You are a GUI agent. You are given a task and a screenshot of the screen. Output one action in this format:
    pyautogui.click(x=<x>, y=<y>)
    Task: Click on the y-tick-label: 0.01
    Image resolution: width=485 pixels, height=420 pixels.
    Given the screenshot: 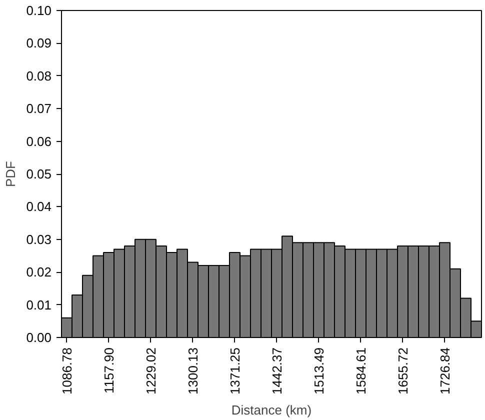 What is the action you would take?
    pyautogui.click(x=39, y=304)
    